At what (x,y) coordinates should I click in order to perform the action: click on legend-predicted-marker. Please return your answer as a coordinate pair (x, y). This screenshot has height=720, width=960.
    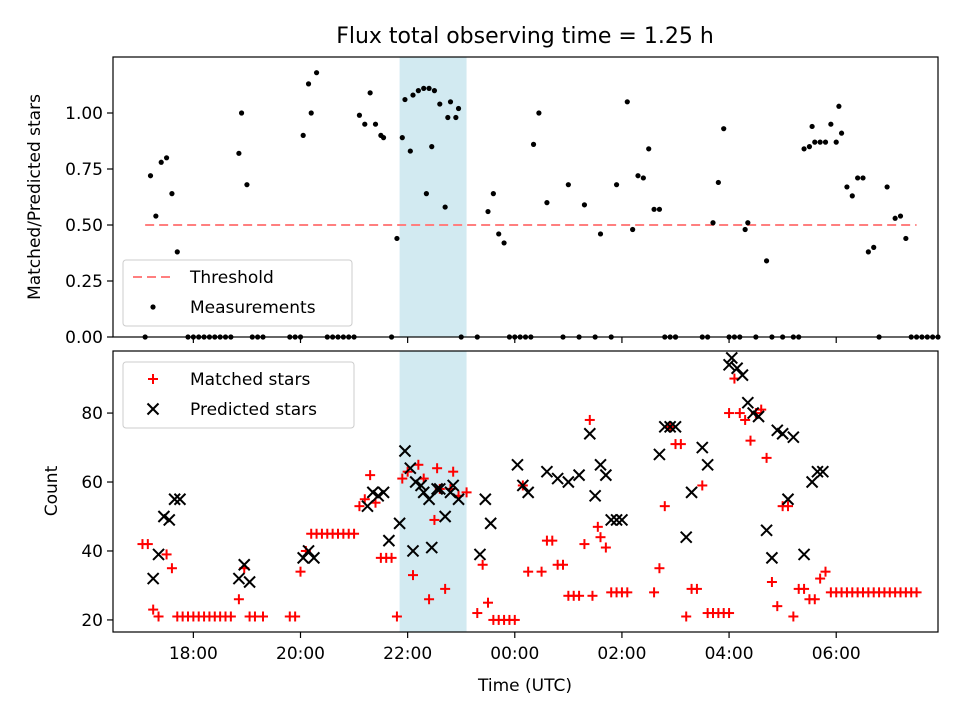
    Looking at the image, I should click on (153, 409).